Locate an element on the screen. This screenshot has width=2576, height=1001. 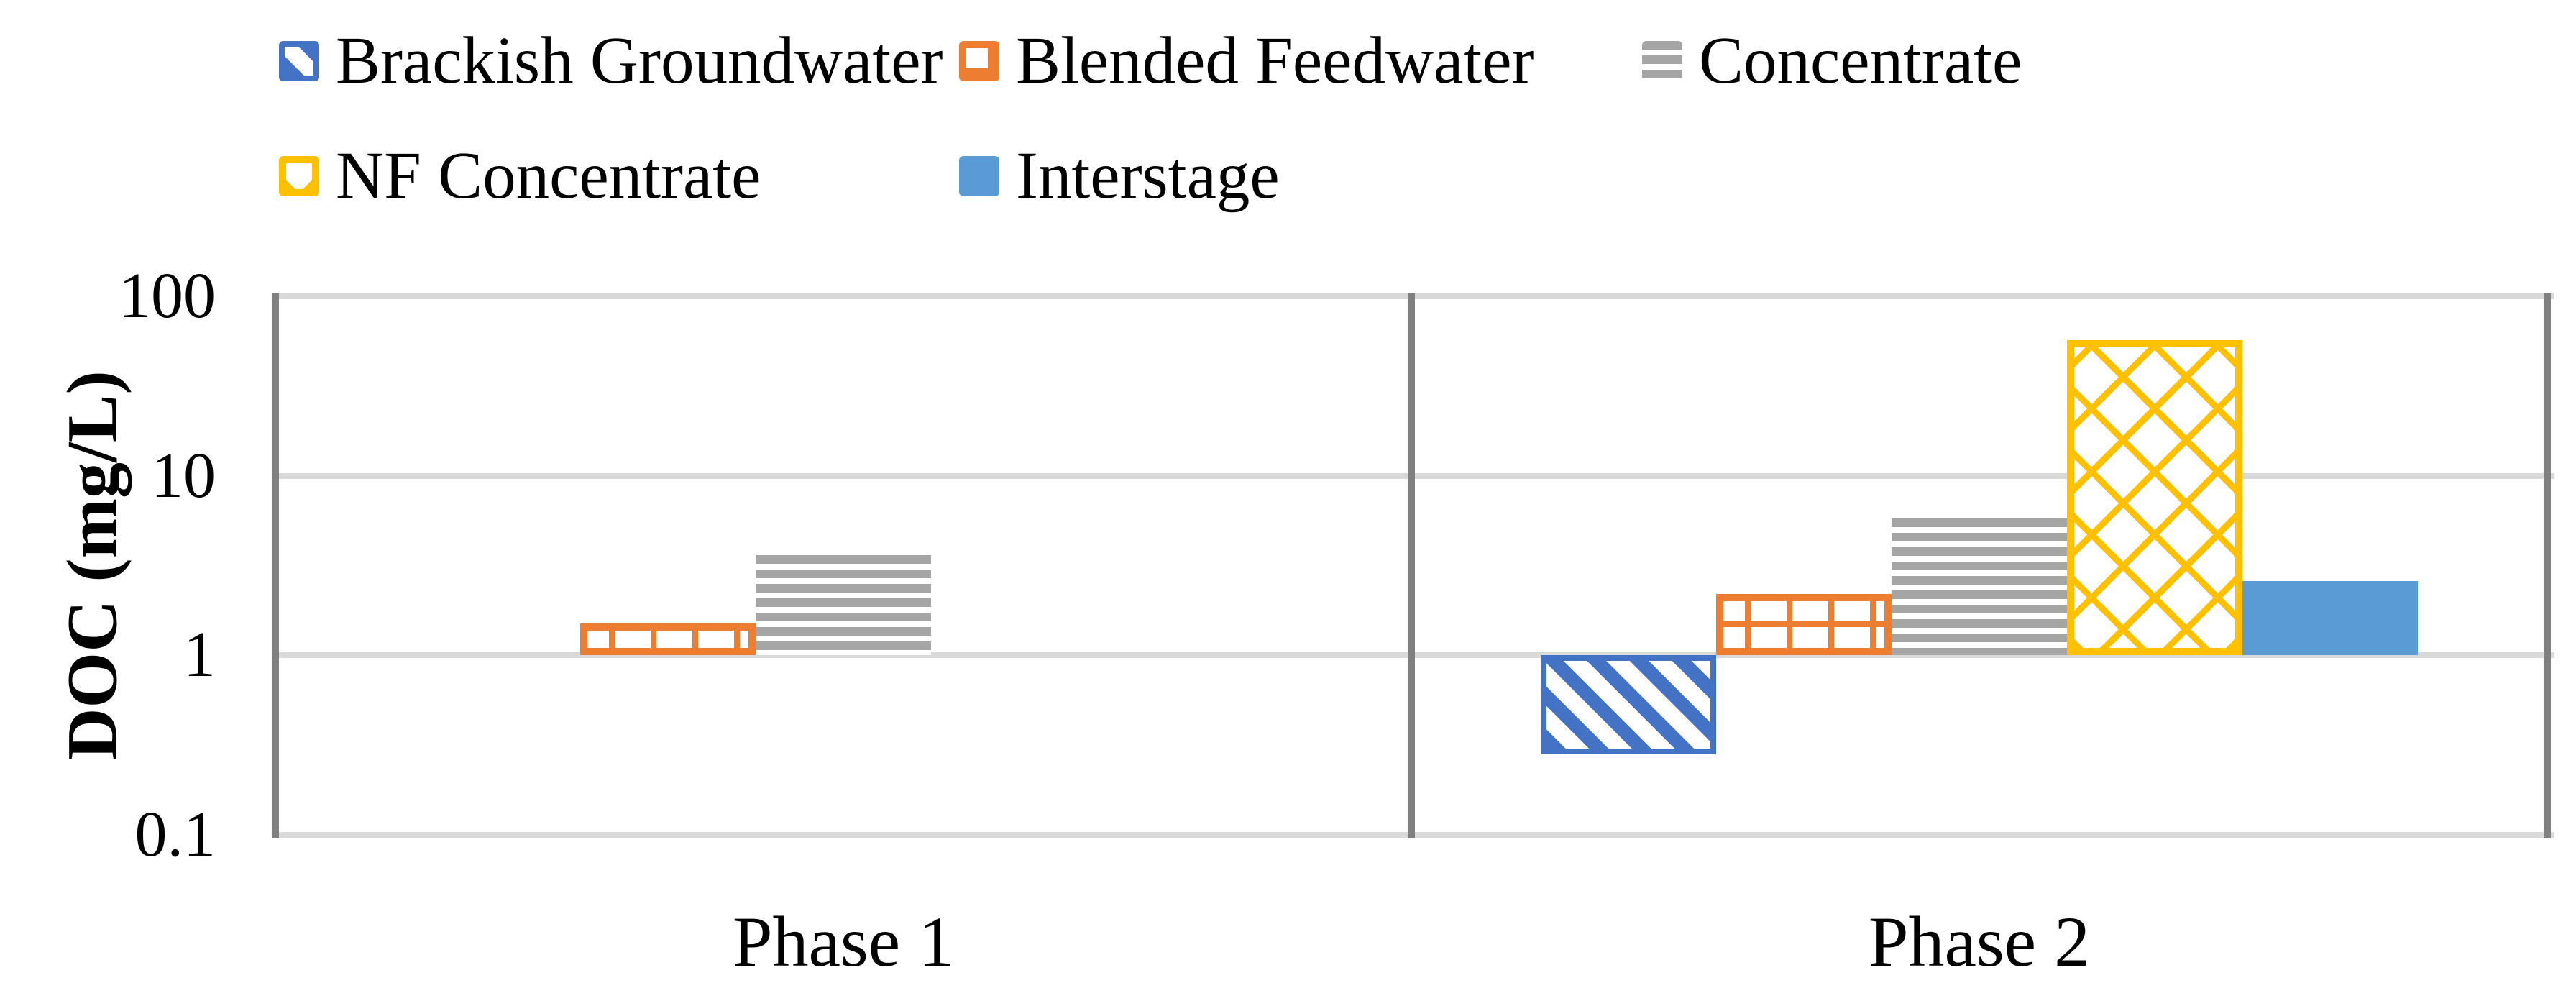
legend-item: Interstage is located at coordinates (1119, 176).